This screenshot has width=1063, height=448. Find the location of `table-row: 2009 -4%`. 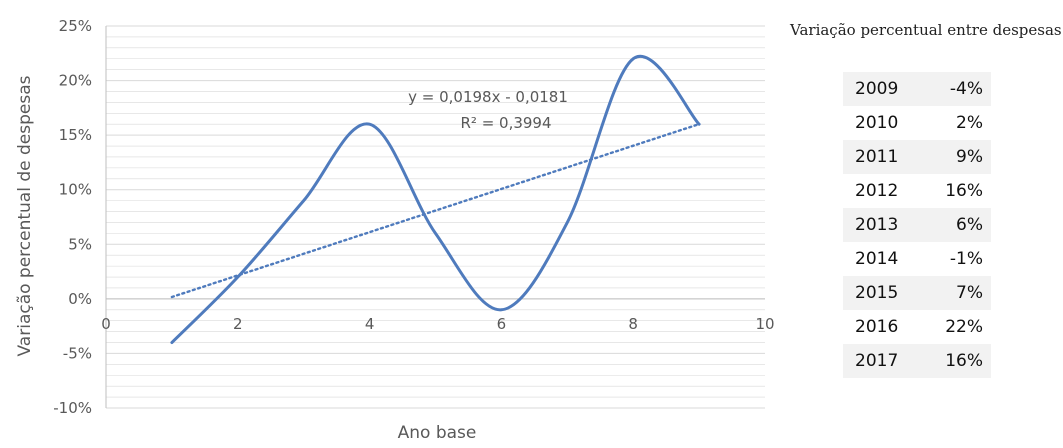

table-row: 2009 -4% is located at coordinates (917, 89).